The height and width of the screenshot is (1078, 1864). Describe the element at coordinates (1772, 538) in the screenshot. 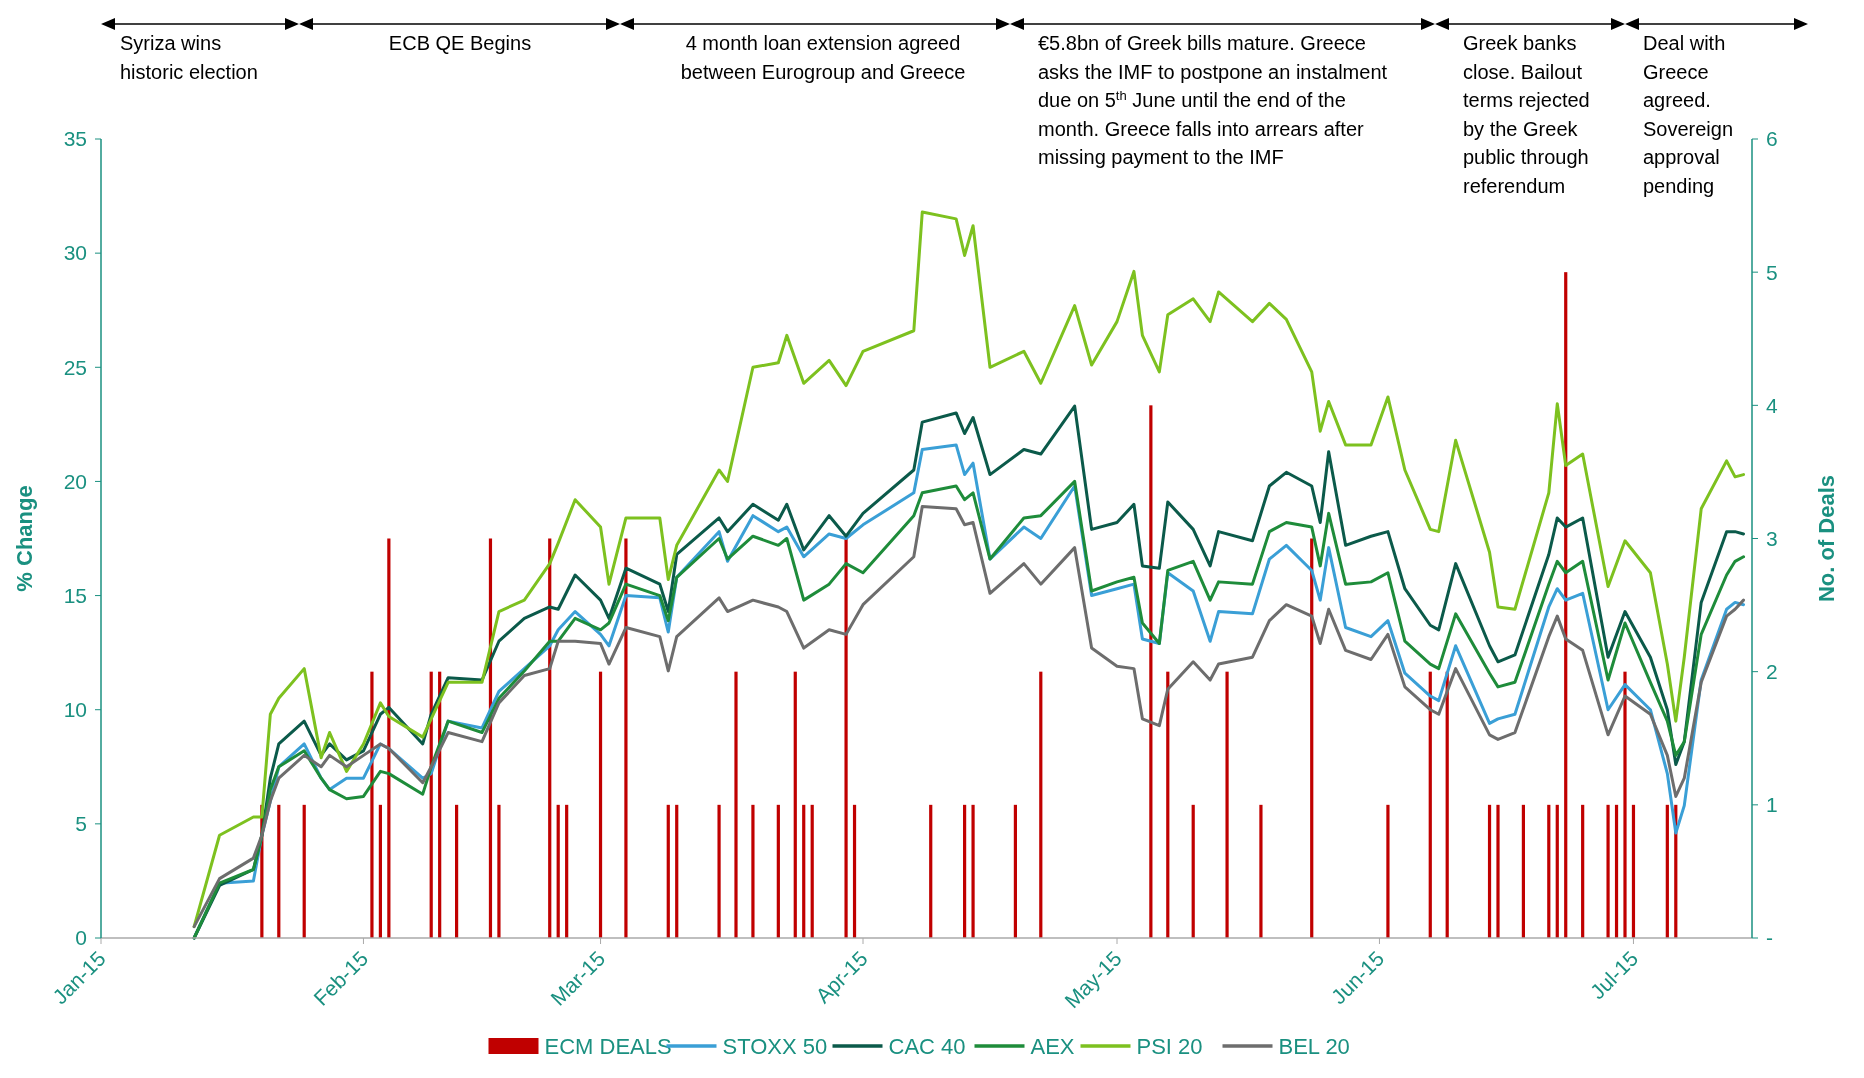

I see `y2-tick-label: 3` at that location.